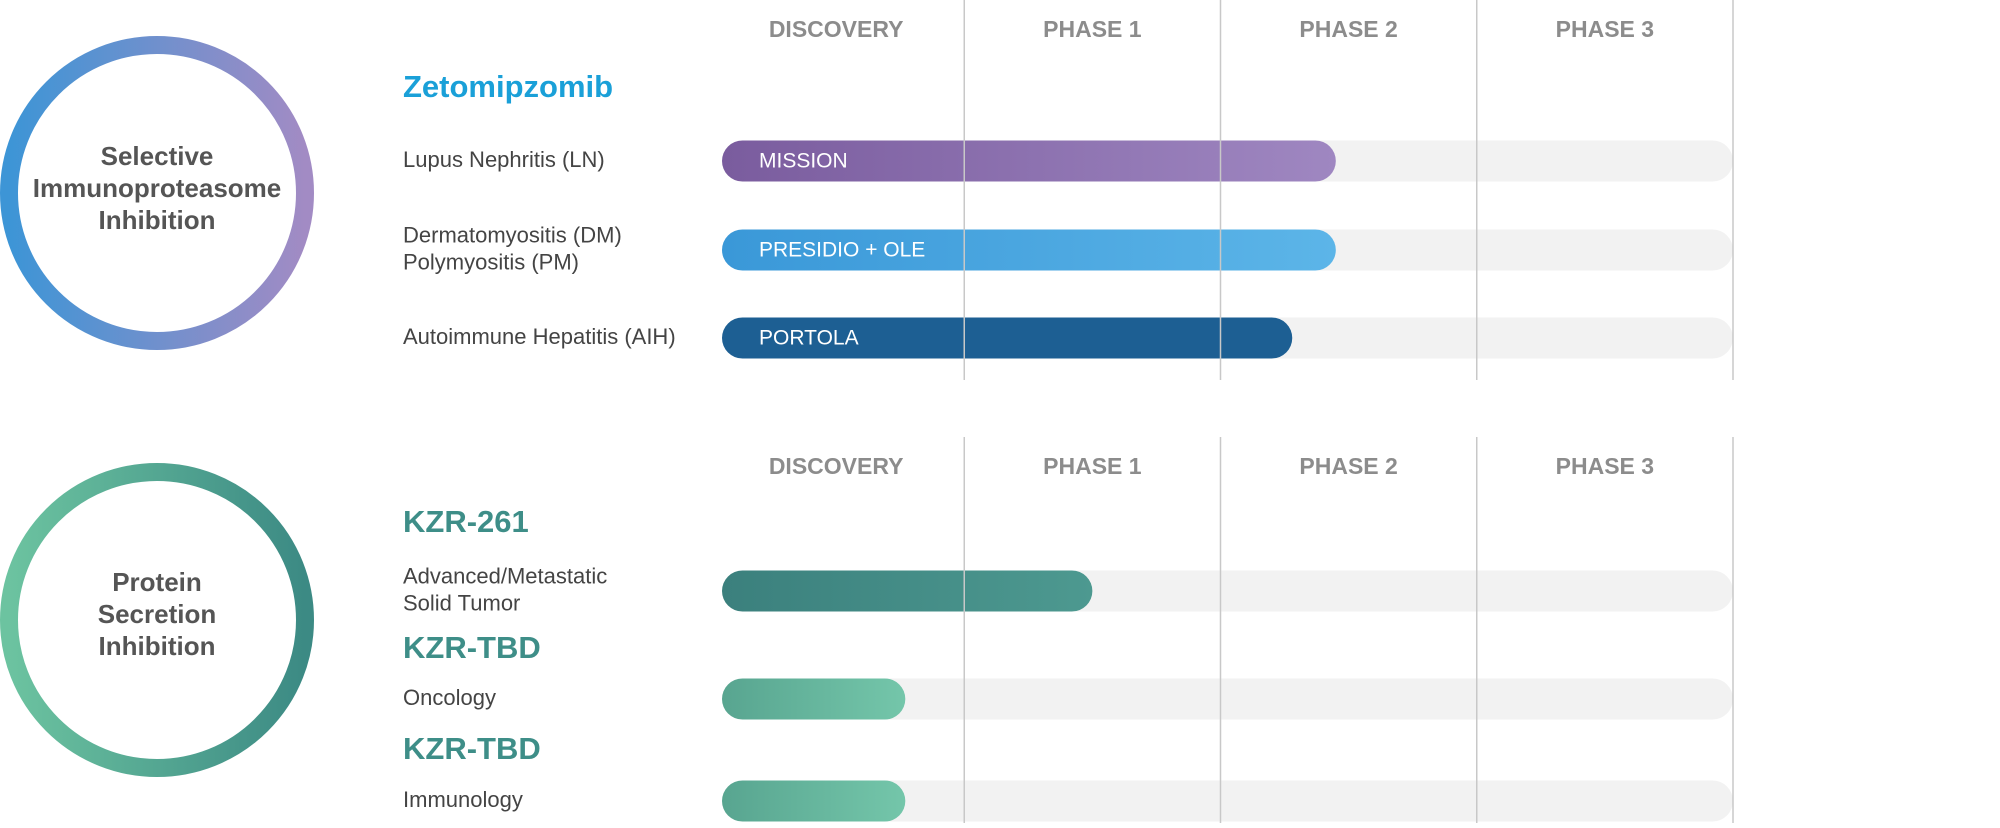 The image size is (2000, 828). I want to click on program-name: Zetomipzomib, so click(508, 86).